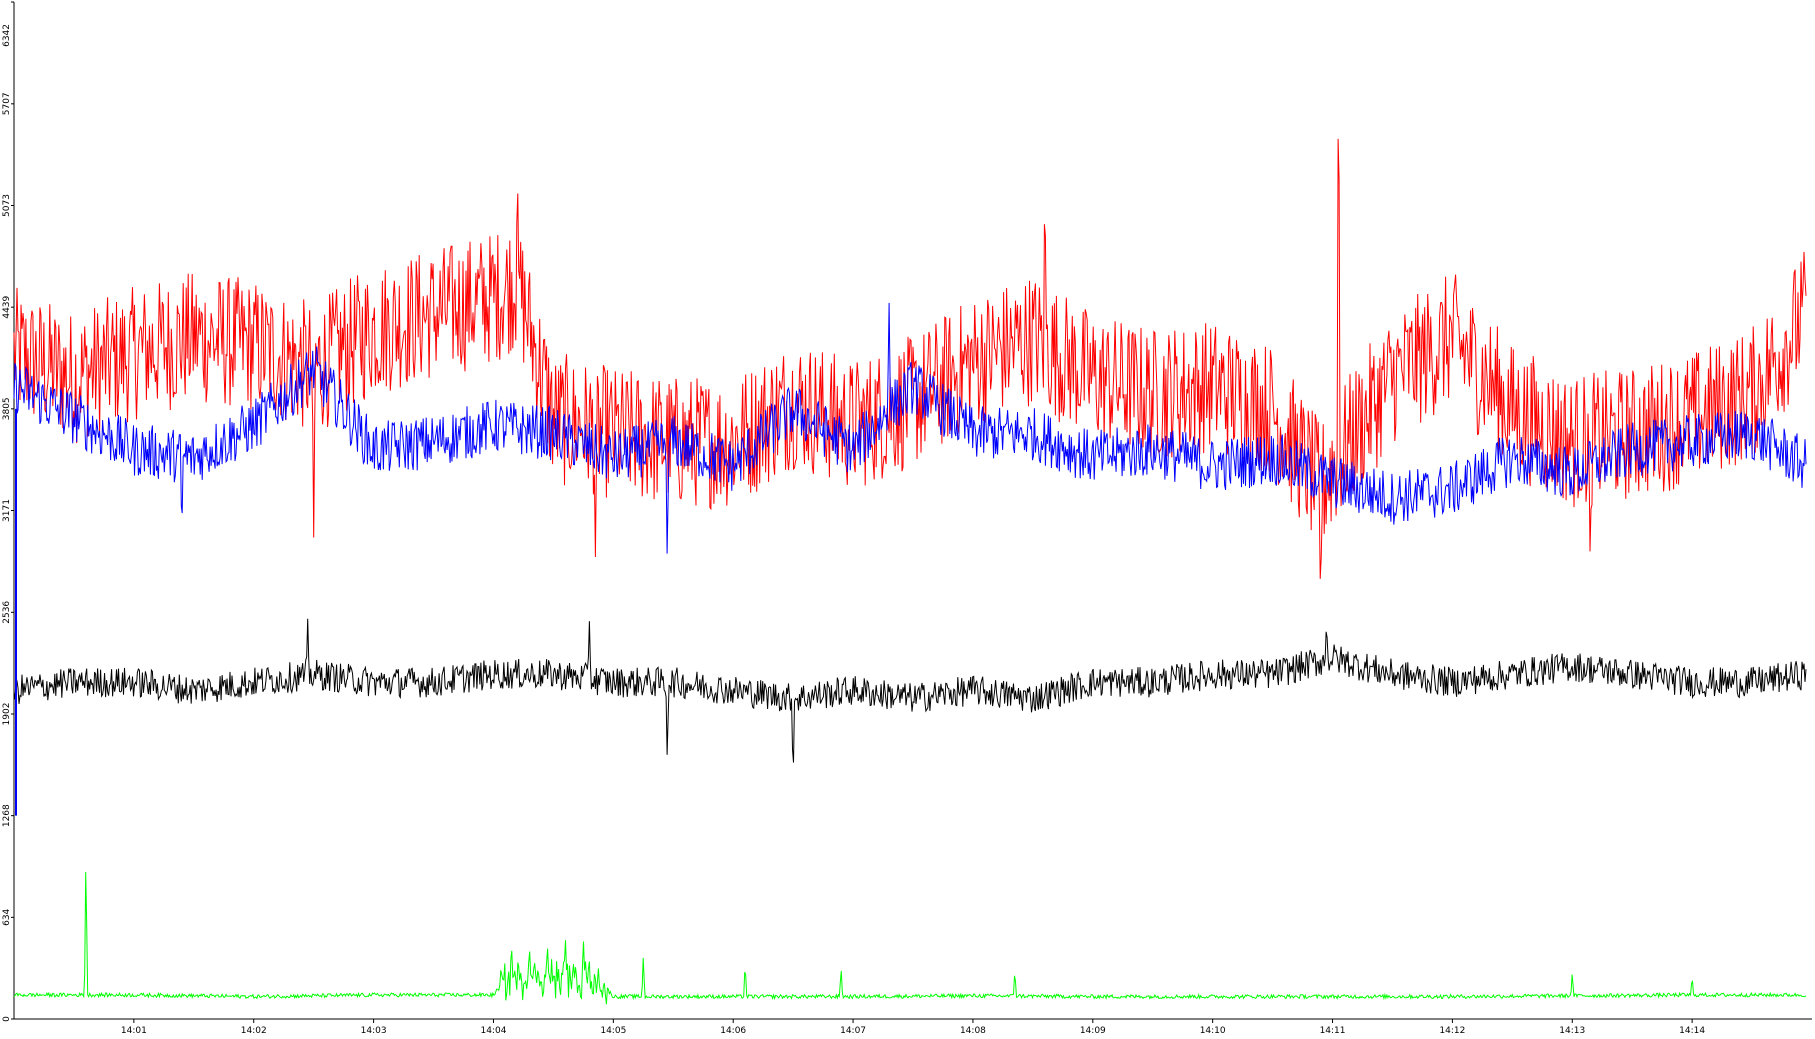 The image size is (1815, 1039). I want to click on y-tick-label: 1268, so click(7, 815).